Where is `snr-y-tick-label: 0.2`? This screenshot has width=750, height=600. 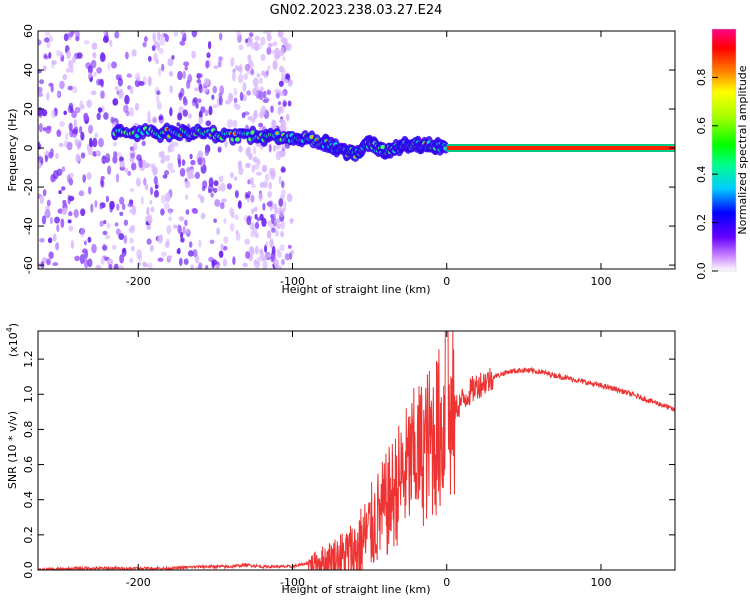 snr-y-tick-label: 0.2 is located at coordinates (28, 535).